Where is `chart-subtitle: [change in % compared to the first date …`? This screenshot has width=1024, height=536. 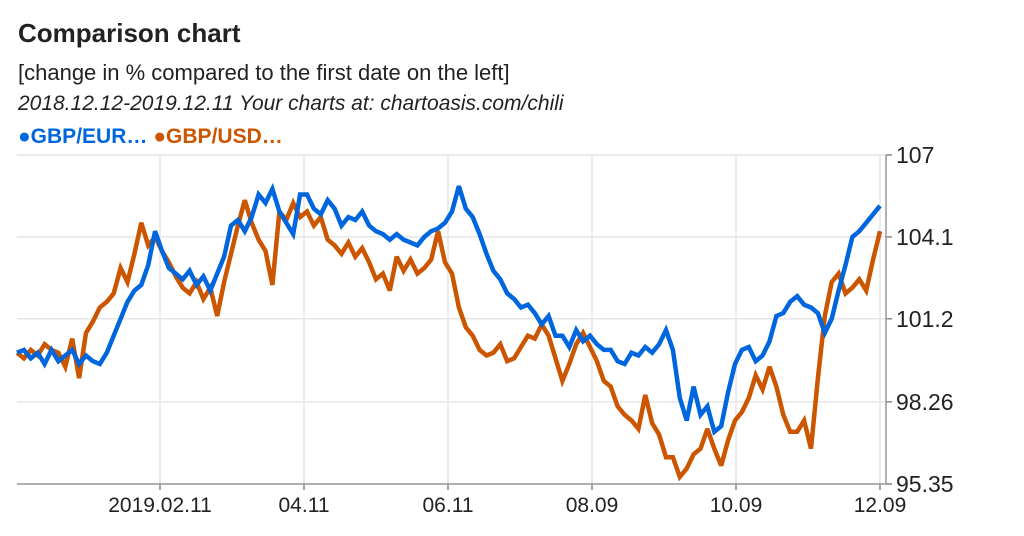 chart-subtitle: [change in % compared to the first date … is located at coordinates (264, 72).